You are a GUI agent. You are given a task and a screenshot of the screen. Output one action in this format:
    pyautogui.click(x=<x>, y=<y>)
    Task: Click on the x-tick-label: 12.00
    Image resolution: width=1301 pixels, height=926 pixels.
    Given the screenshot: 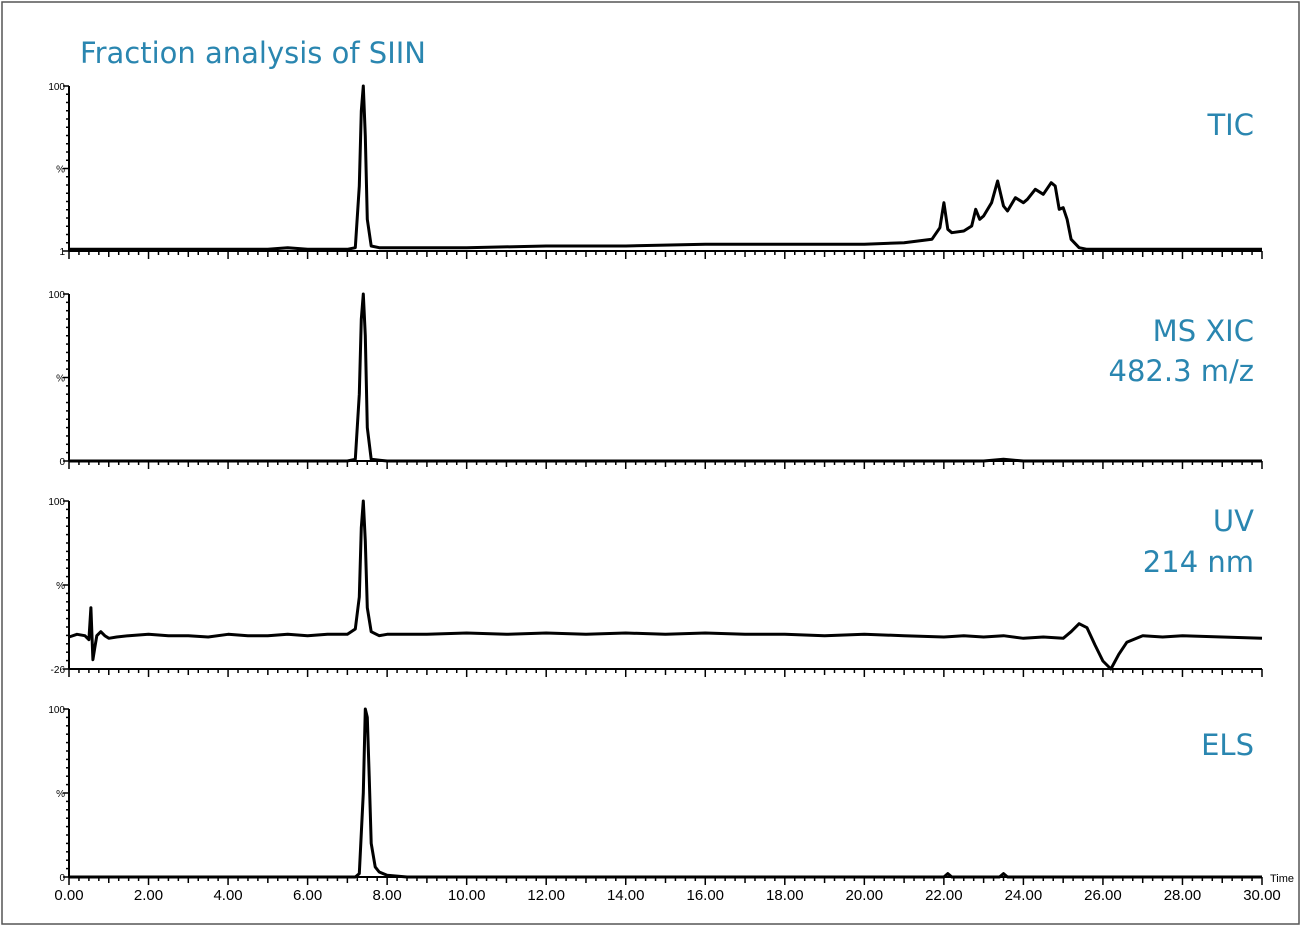 What is the action you would take?
    pyautogui.click(x=546, y=895)
    